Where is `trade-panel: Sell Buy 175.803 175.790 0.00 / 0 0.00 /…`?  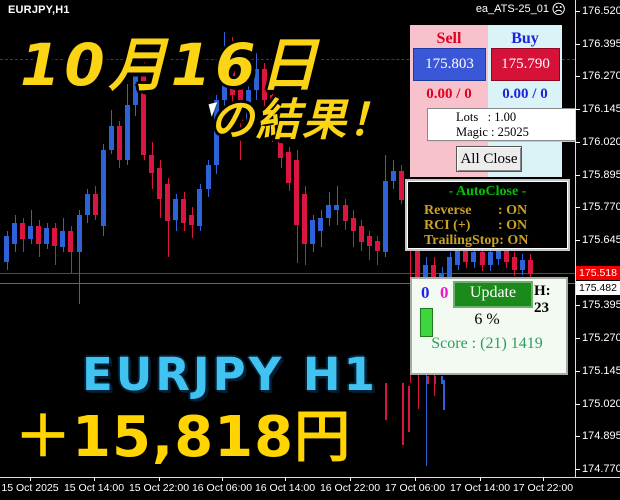 trade-panel: Sell Buy 175.803 175.790 0.00 / 0 0.00 /… is located at coordinates (495, 101).